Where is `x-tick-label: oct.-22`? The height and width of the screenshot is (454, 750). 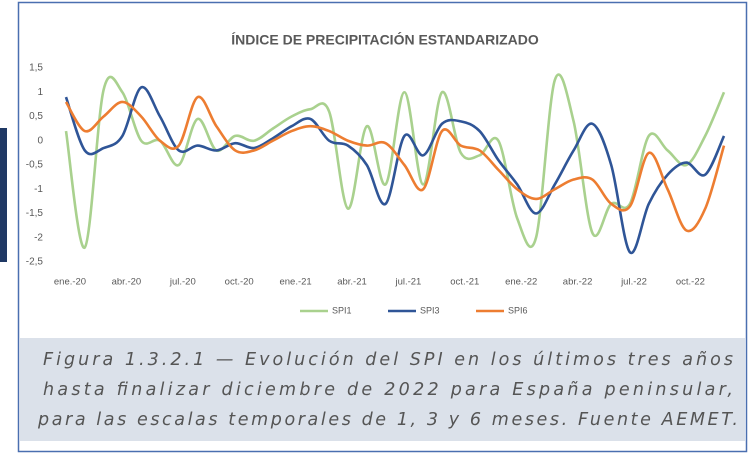
x-tick-label: oct.-22 is located at coordinates (690, 282).